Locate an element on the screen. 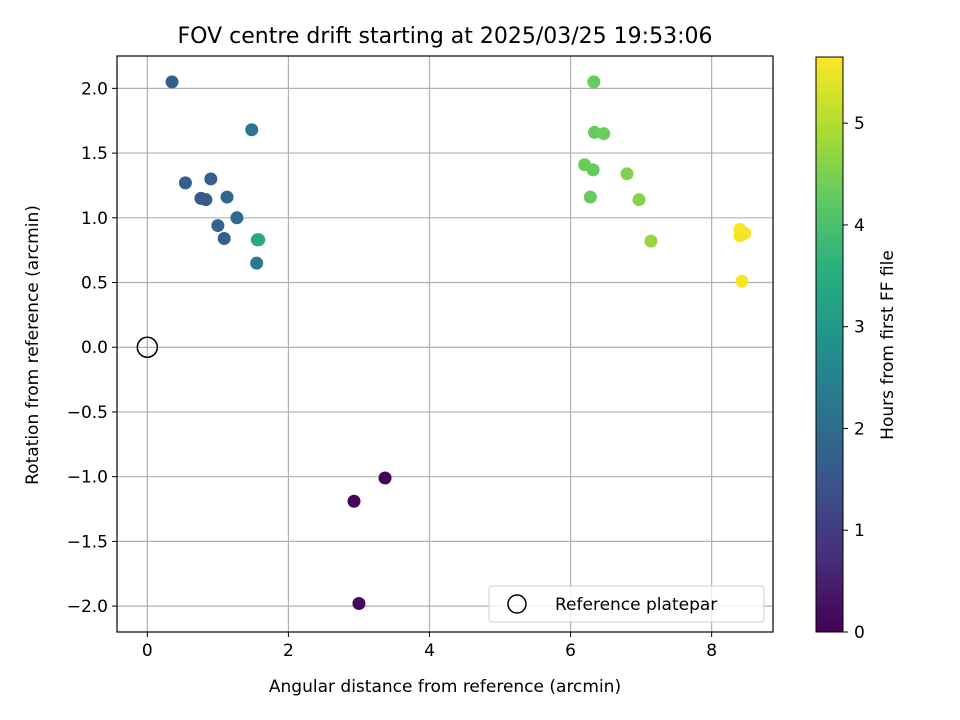  colorbar-tick-label: 1 is located at coordinates (859, 531).